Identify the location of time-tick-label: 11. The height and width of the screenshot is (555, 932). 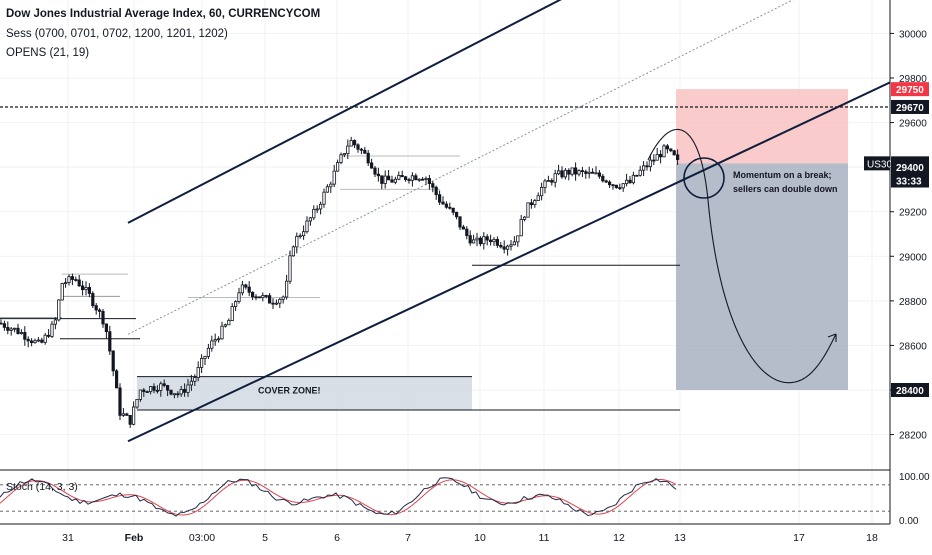
(544, 538).